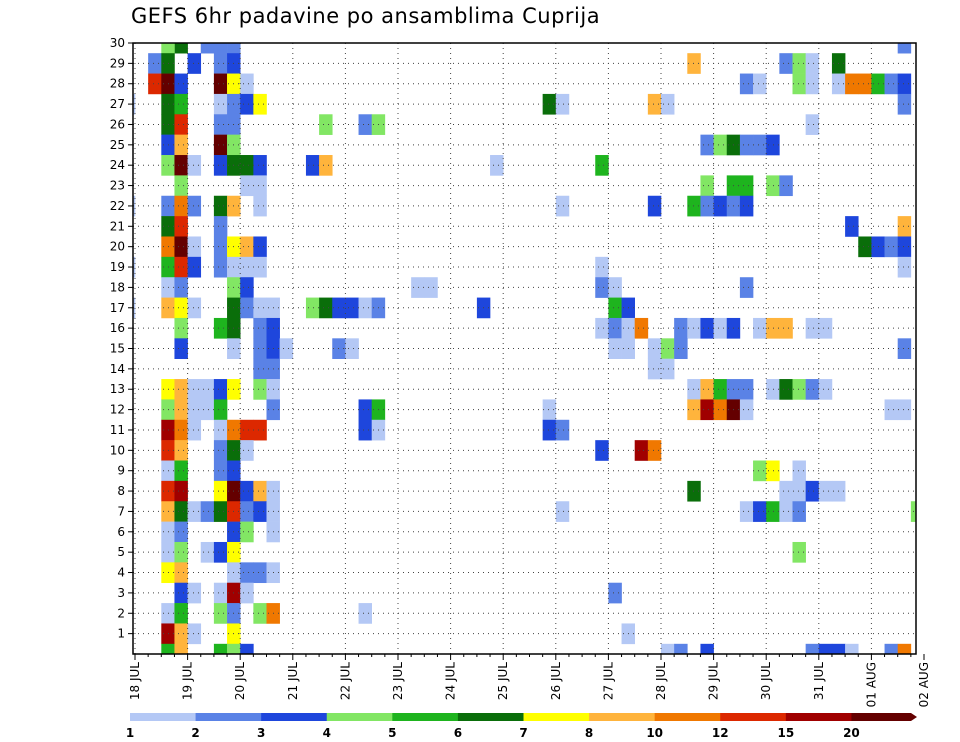 This screenshot has height=742, width=960. What do you see at coordinates (117, 124) in the screenshot?
I see `y-tick-label: 26` at bounding box center [117, 124].